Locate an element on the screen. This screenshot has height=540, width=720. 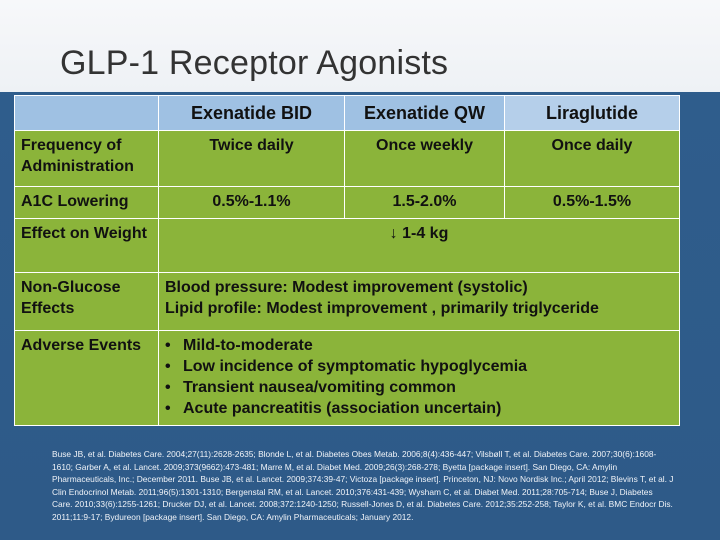
list-item: Transient nausea/vomiting common is located at coordinates (419, 387).